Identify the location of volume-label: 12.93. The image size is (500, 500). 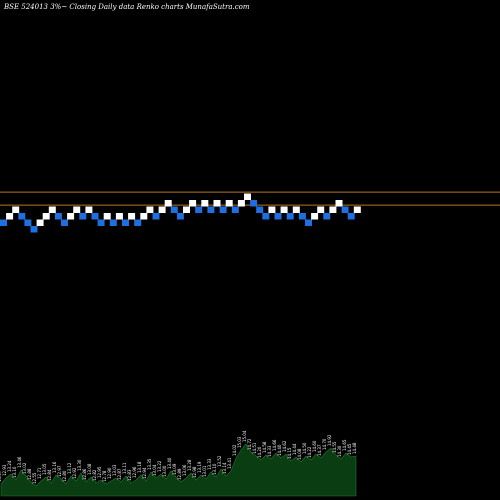
(4, 470).